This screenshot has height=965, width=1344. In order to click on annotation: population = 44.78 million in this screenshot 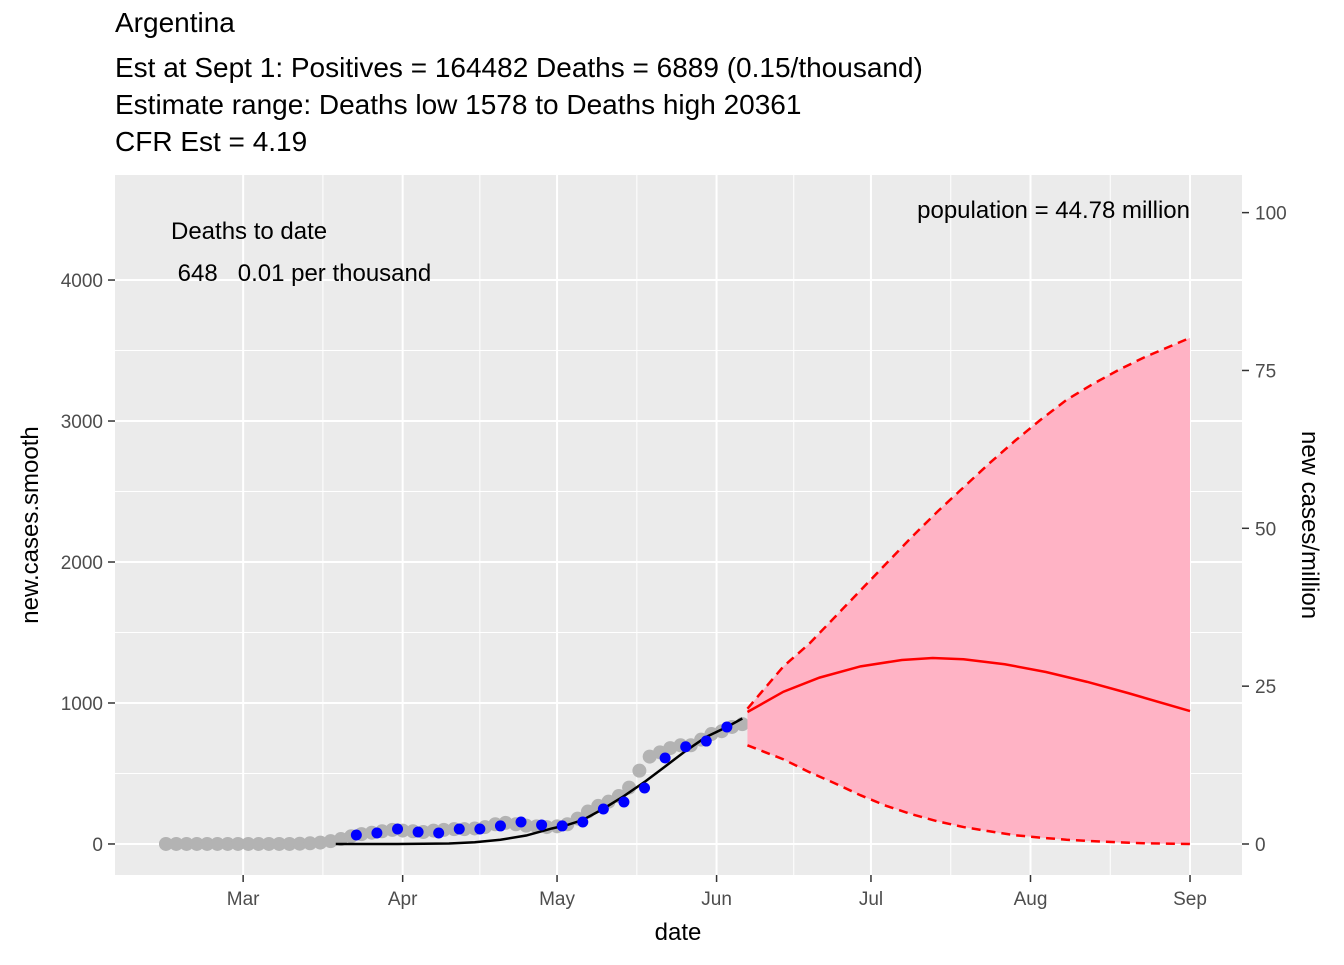, I will do `click(1053, 210)`.